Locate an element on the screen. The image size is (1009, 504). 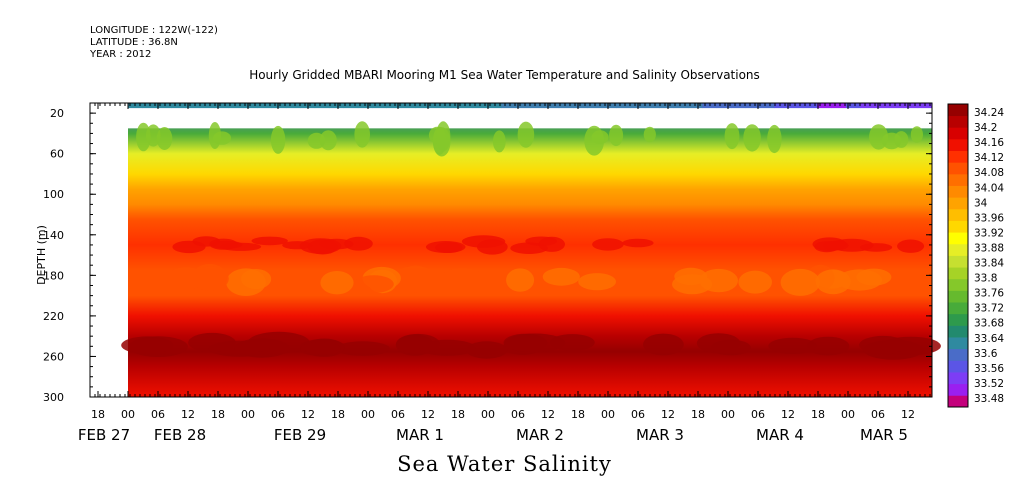
x-date-label: MAR 5 is located at coordinates (884, 435).